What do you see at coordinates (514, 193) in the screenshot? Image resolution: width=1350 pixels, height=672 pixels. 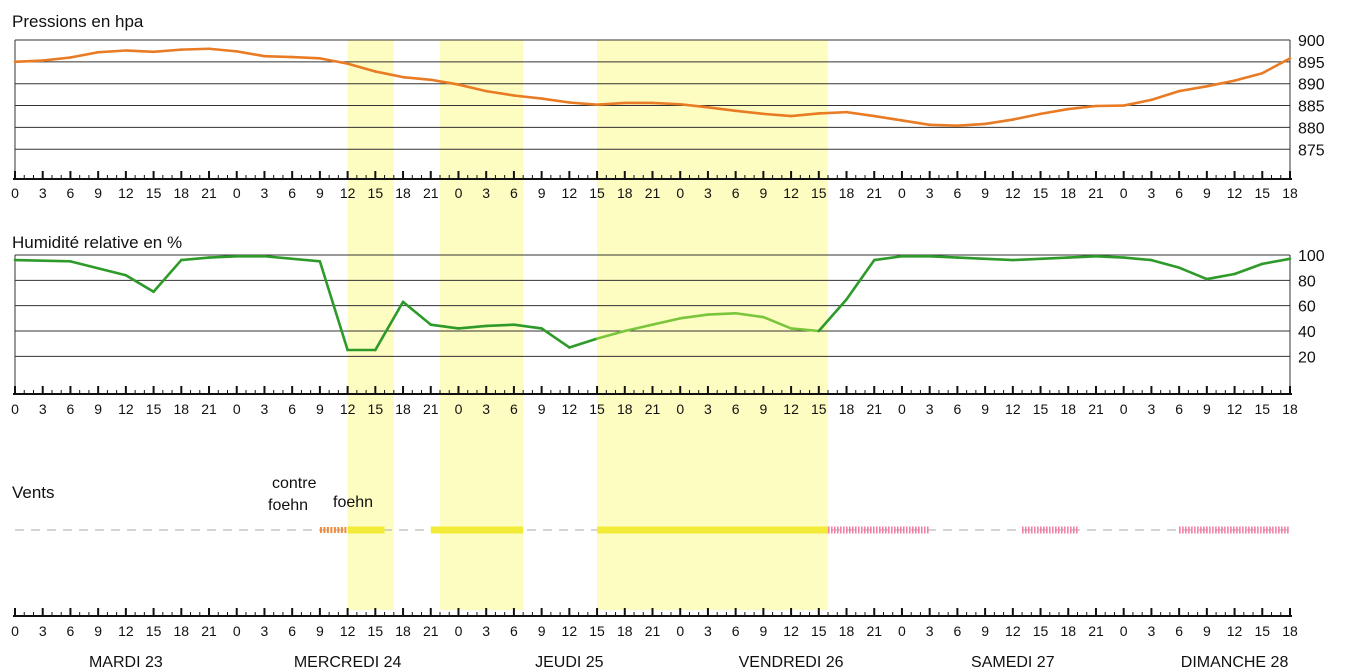 I see `pressure-x-tick-label-18: 6` at bounding box center [514, 193].